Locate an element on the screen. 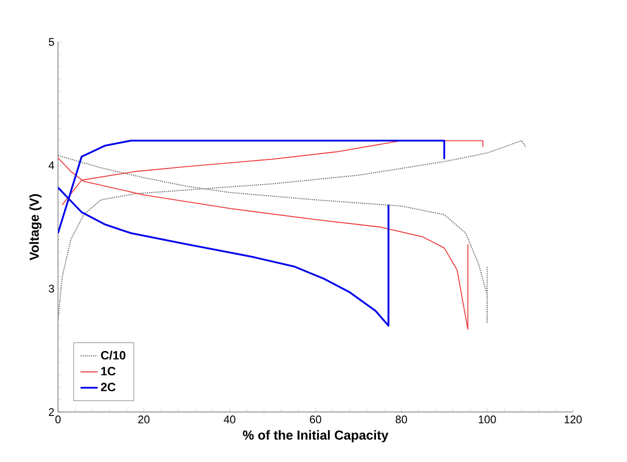 This screenshot has width=627, height=462. x-axis-title: % of the Initial Capacity is located at coordinates (315, 436).